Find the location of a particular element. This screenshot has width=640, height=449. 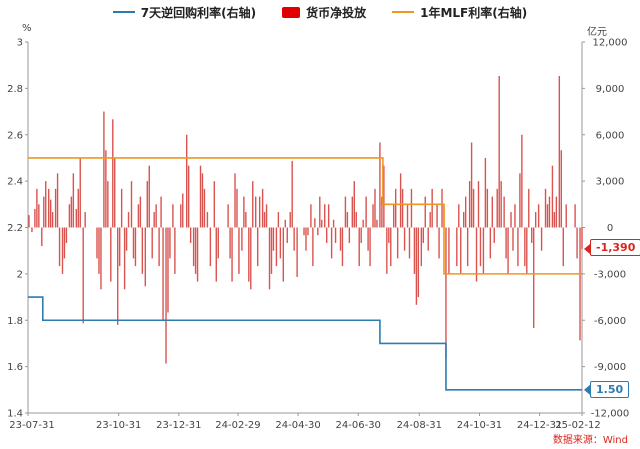

x-tick-label: 24-06-30 is located at coordinates (358, 425).